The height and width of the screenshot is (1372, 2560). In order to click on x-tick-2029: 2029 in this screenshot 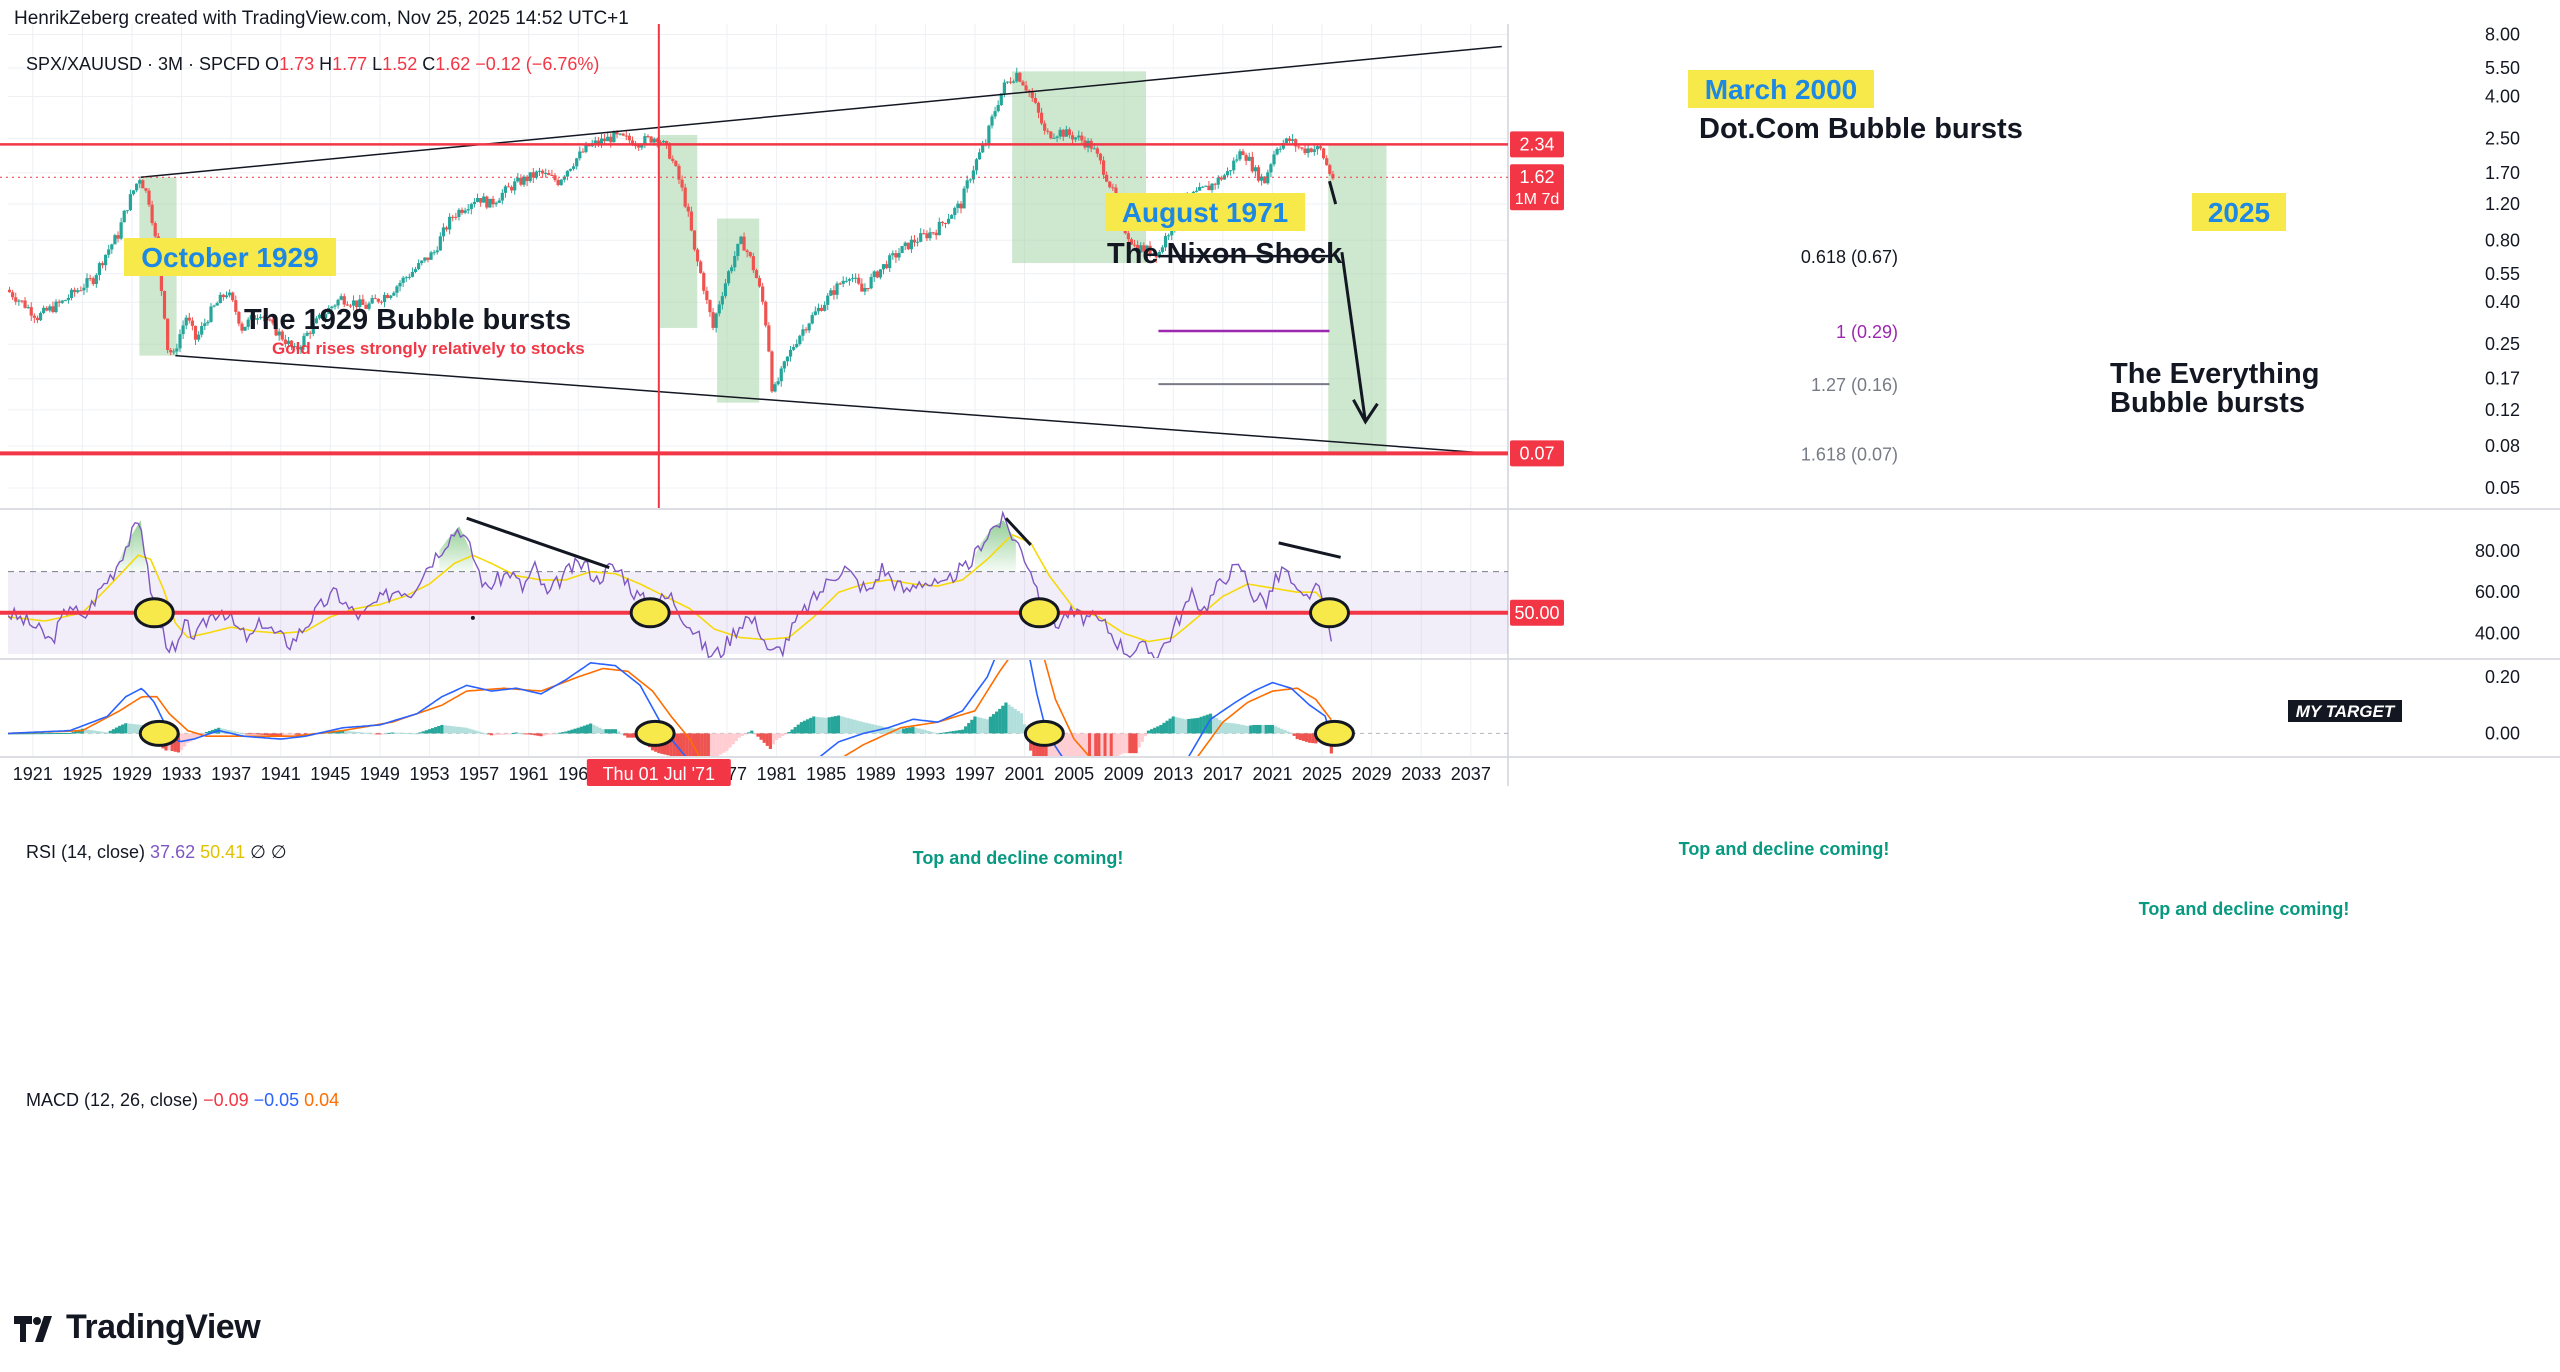, I will do `click(1372, 774)`.